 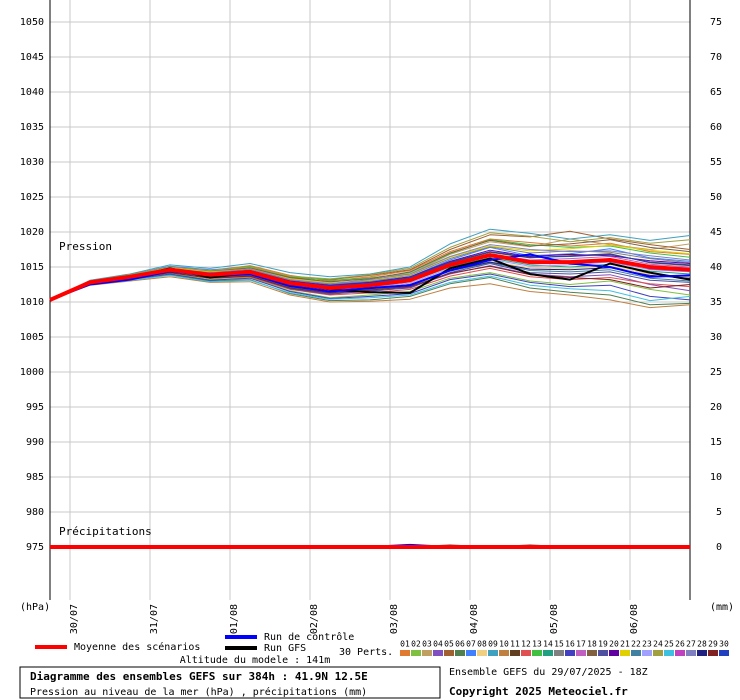 What do you see at coordinates (32, 22) in the screenshot?
I see `y-tick-label: 1050` at bounding box center [32, 22].